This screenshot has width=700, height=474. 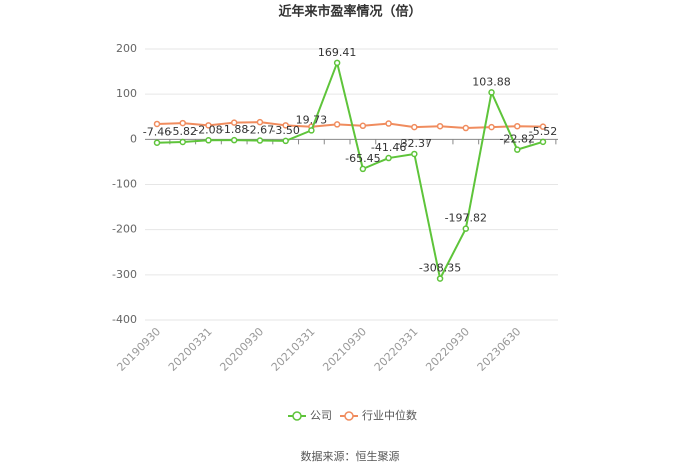 What do you see at coordinates (414, 143) in the screenshot?
I see `data-label: -32.37` at bounding box center [414, 143].